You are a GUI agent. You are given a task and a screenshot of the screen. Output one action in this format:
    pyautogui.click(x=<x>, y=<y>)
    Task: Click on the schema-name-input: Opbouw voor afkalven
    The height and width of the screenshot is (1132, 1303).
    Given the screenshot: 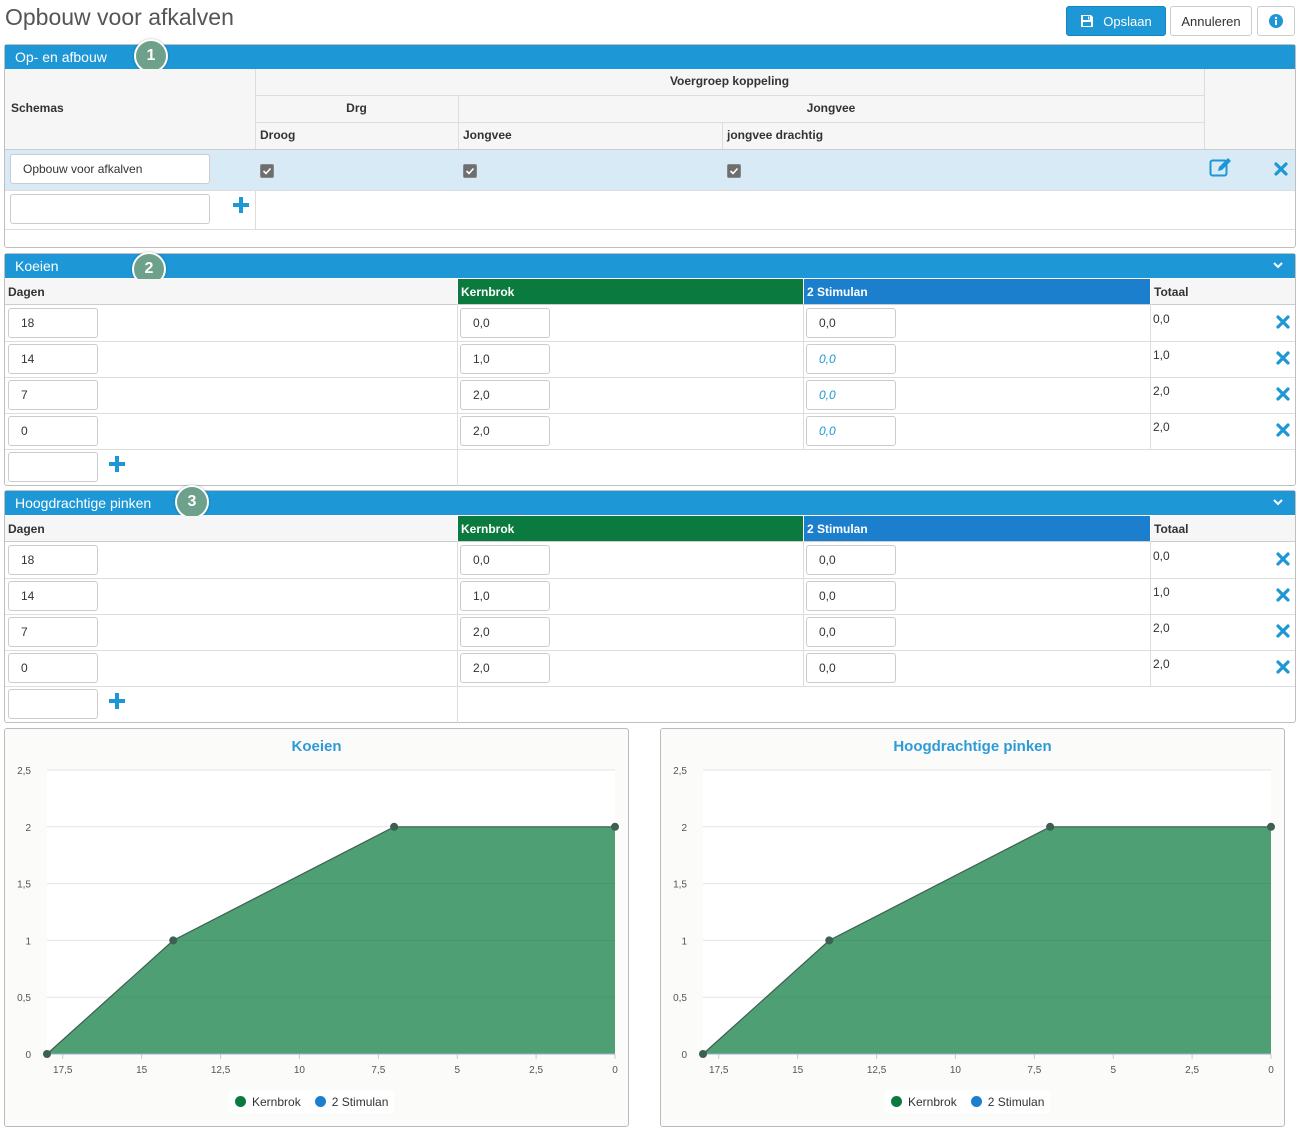 What is the action you would take?
    pyautogui.click(x=110, y=169)
    